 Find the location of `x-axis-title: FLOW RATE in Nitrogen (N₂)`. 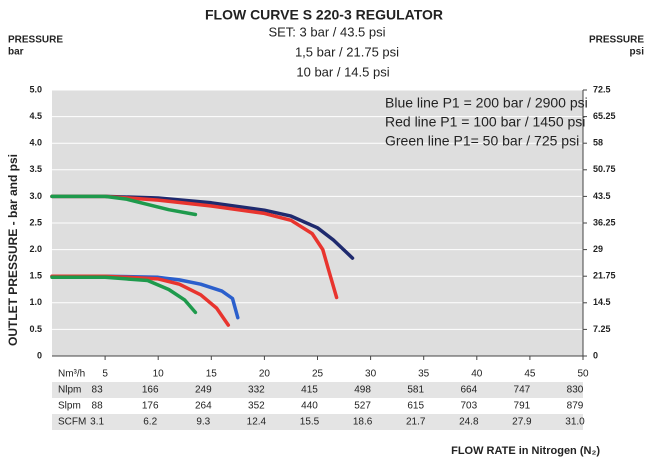

x-axis-title: FLOW RATE in Nitrogen (N₂) is located at coordinates (525, 451).